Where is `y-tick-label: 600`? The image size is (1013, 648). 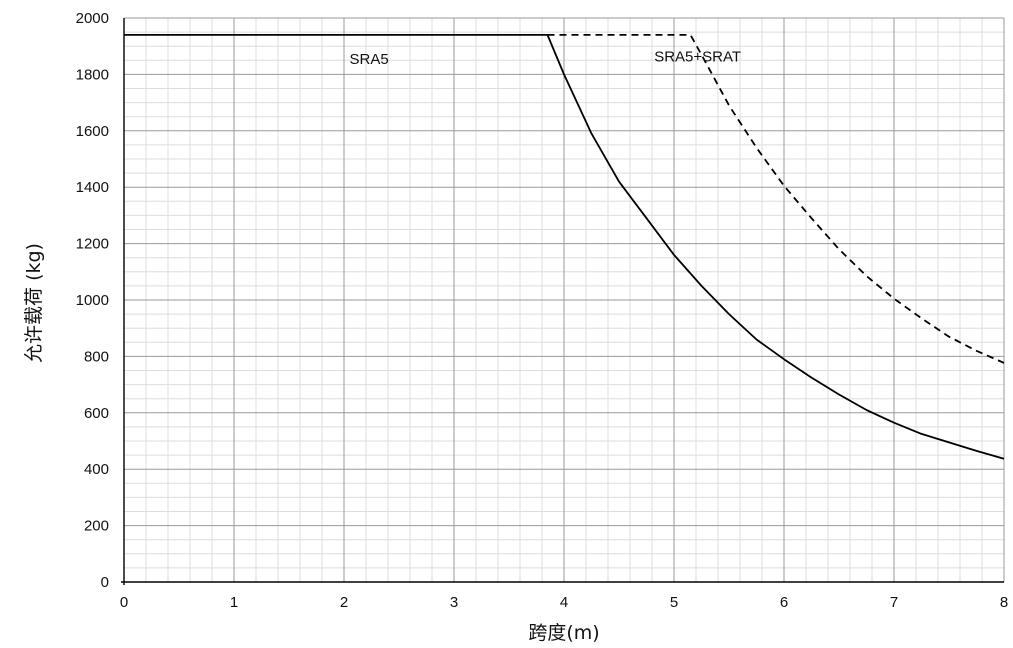 y-tick-label: 600 is located at coordinates (96, 413).